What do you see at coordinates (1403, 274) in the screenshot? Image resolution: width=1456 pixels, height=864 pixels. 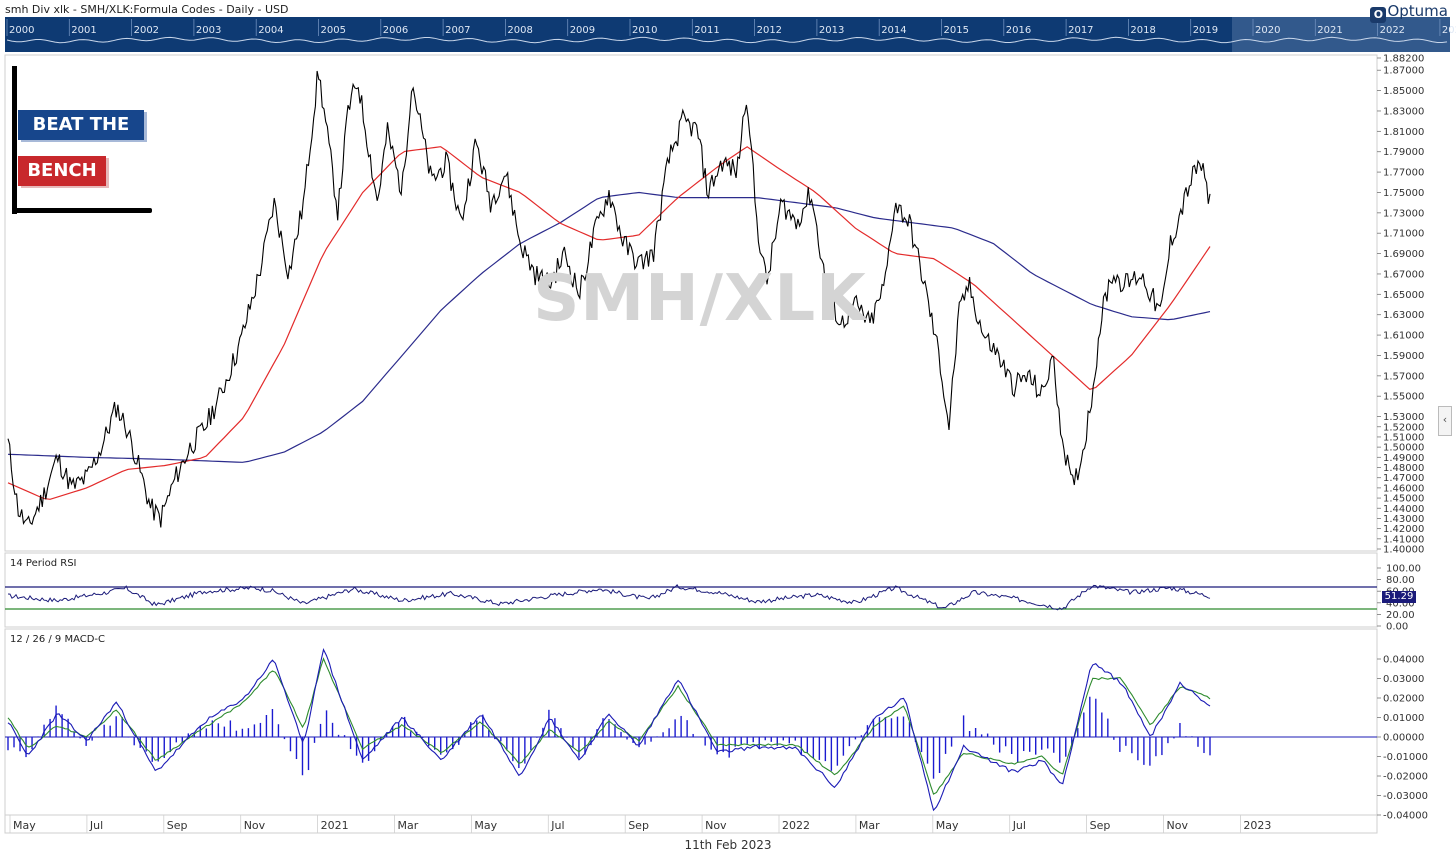 I see `price-tick-label: 1.67000` at bounding box center [1403, 274].